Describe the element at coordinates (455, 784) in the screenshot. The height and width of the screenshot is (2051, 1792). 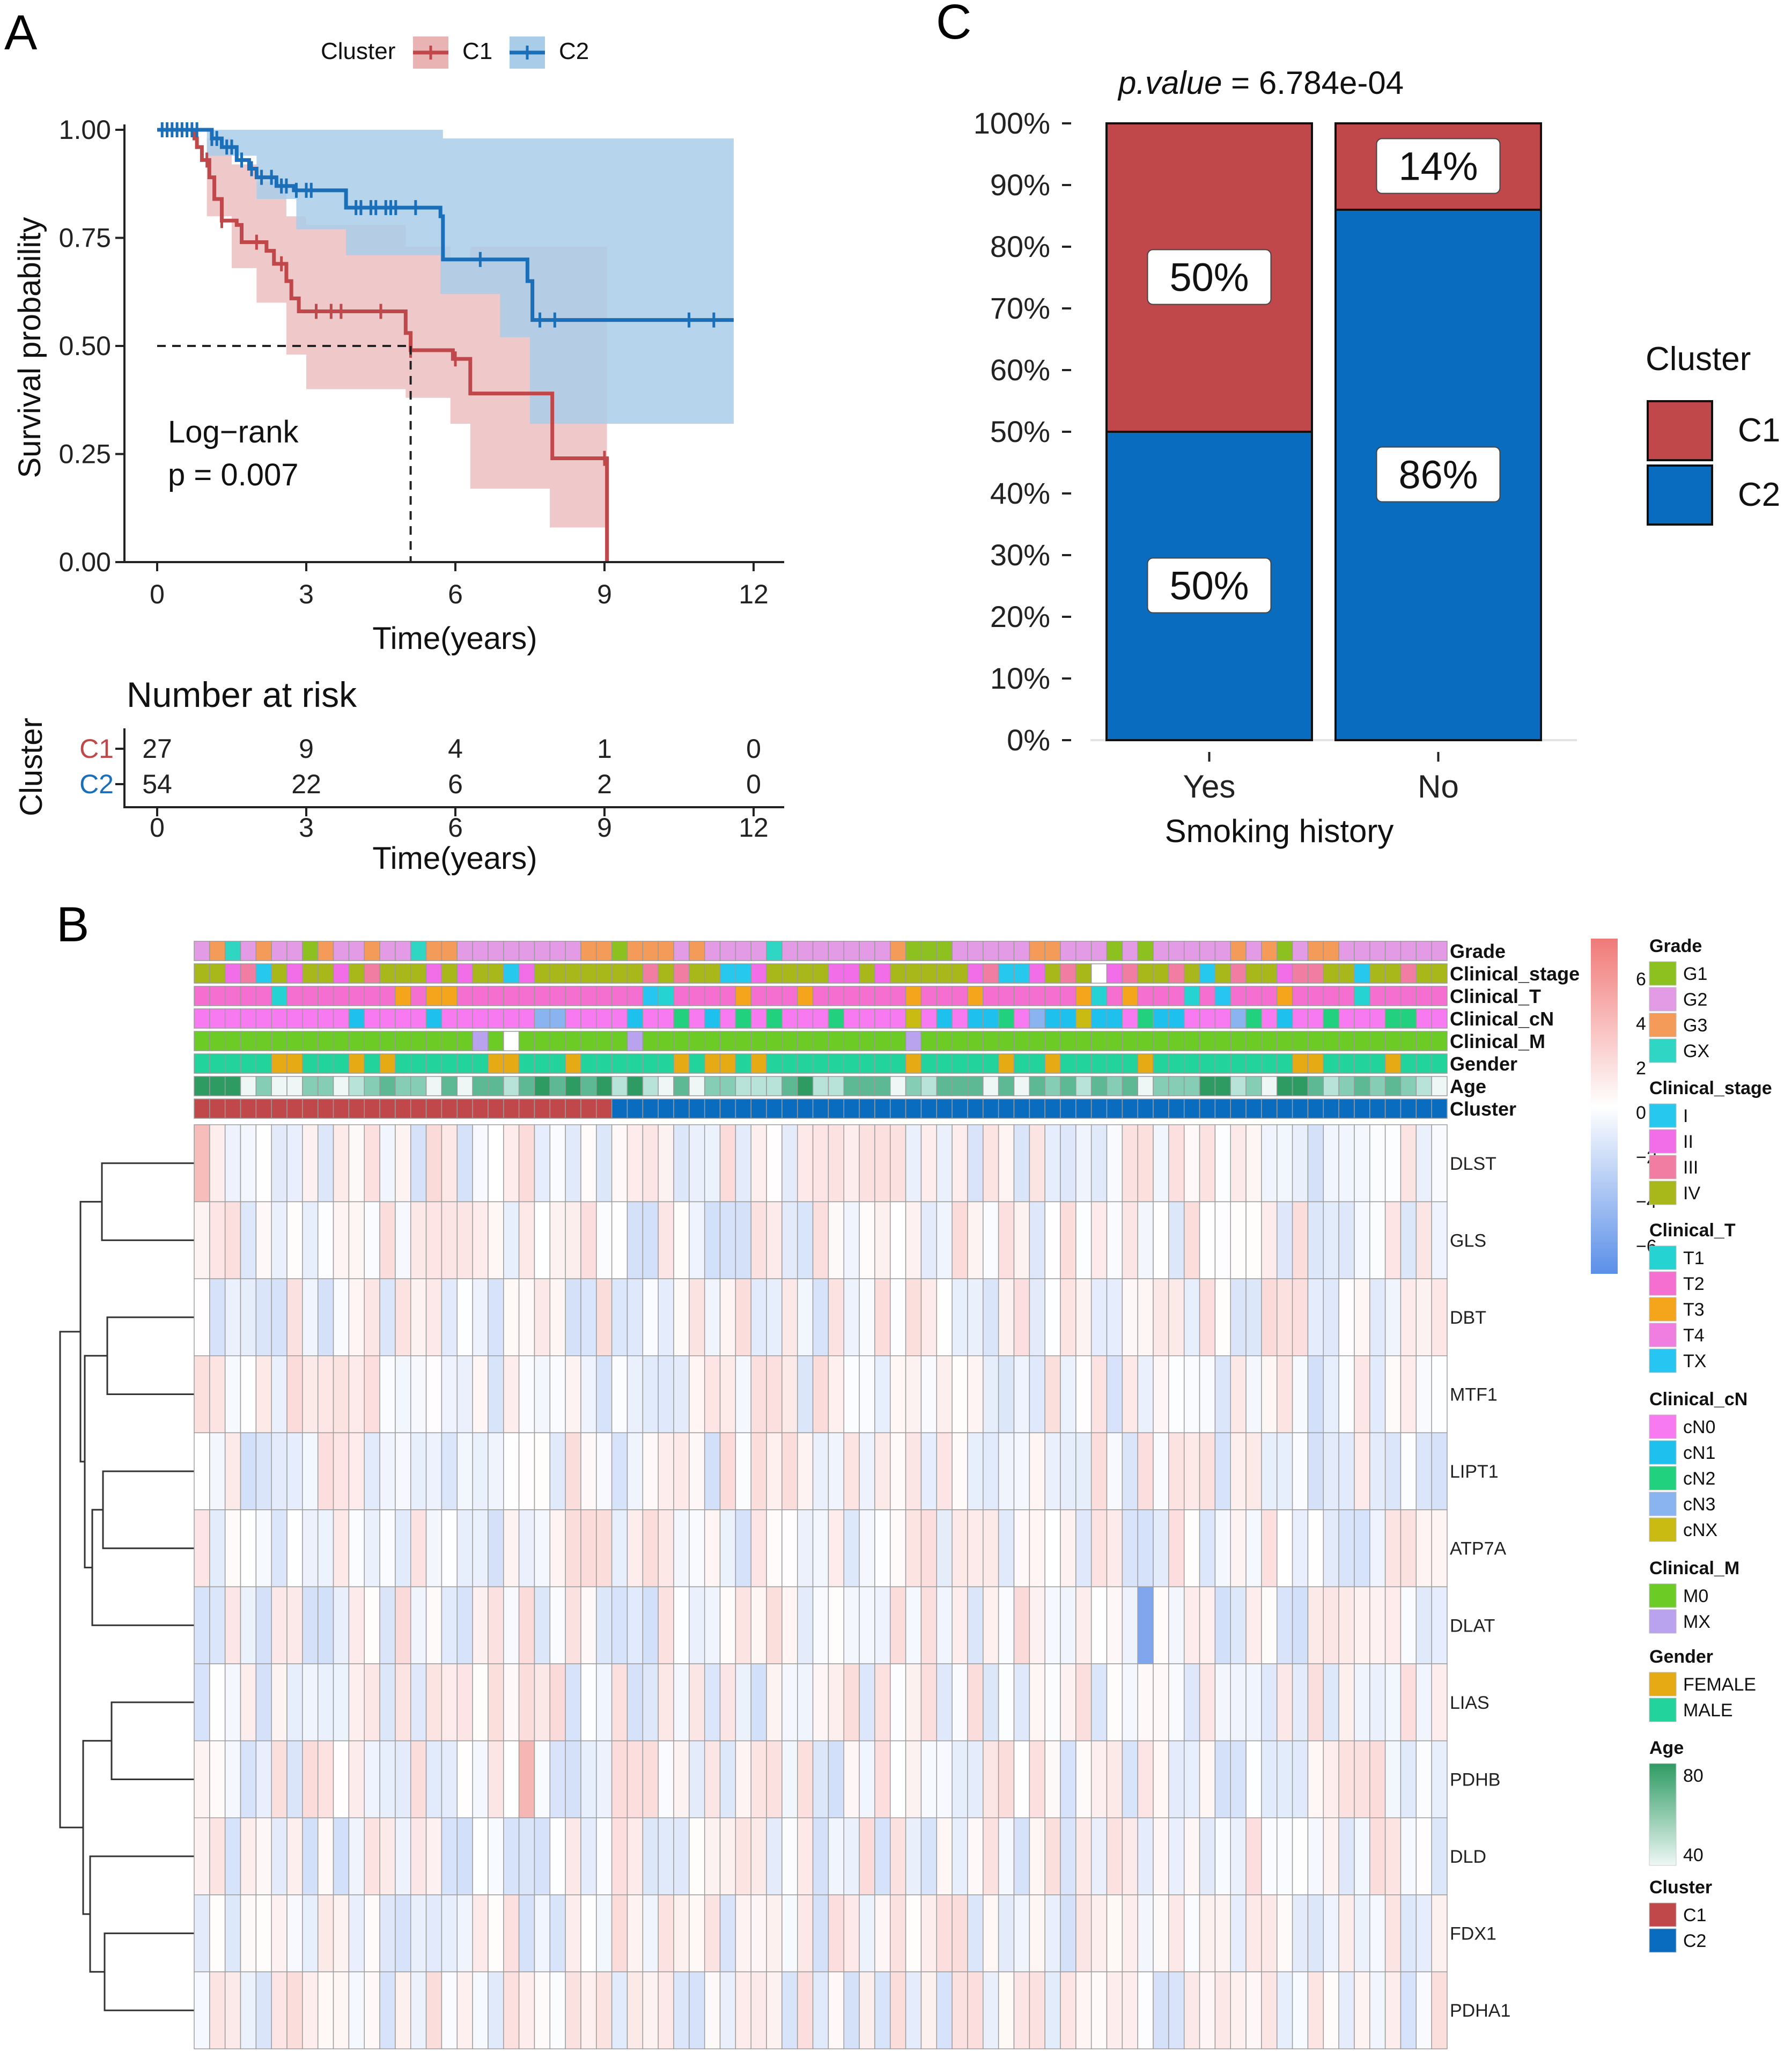
I see `risk-cell: 6` at that location.